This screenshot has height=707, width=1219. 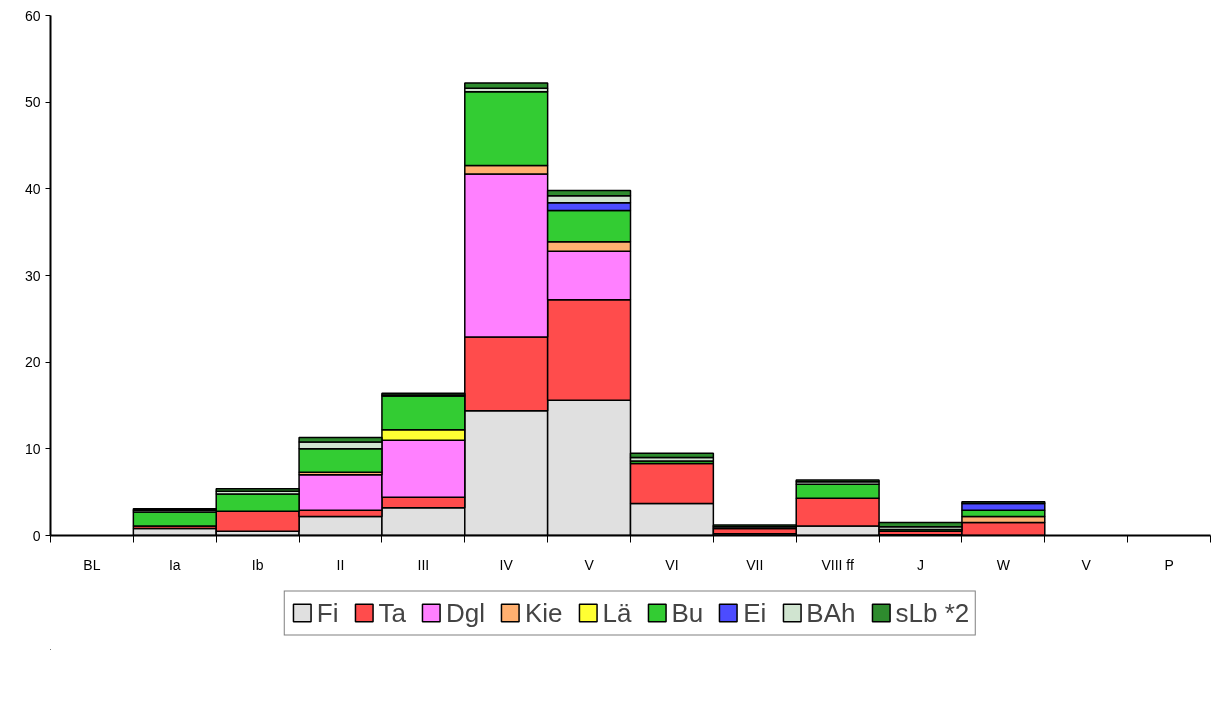 I want to click on legend-label: Ei, so click(x=755, y=612).